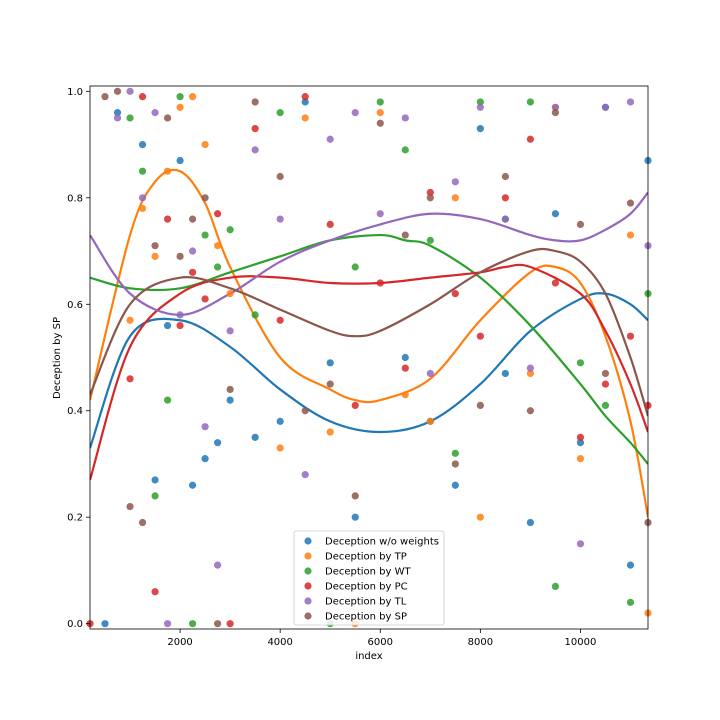  What do you see at coordinates (75, 92) in the screenshot?
I see `y-tick-label: 1.0` at bounding box center [75, 92].